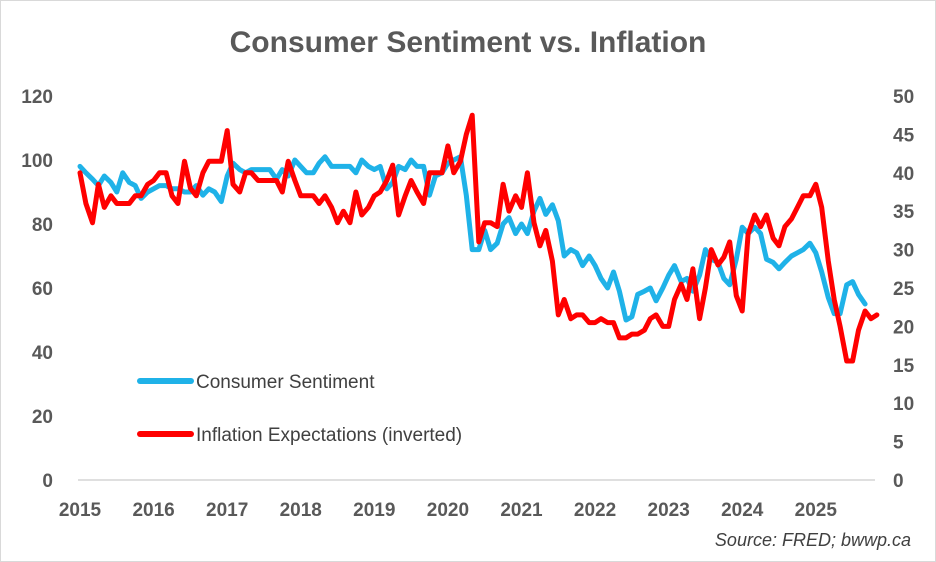 This screenshot has height=562, width=936. What do you see at coordinates (903, 327) in the screenshot?
I see `right-tick-label: 20` at bounding box center [903, 327].